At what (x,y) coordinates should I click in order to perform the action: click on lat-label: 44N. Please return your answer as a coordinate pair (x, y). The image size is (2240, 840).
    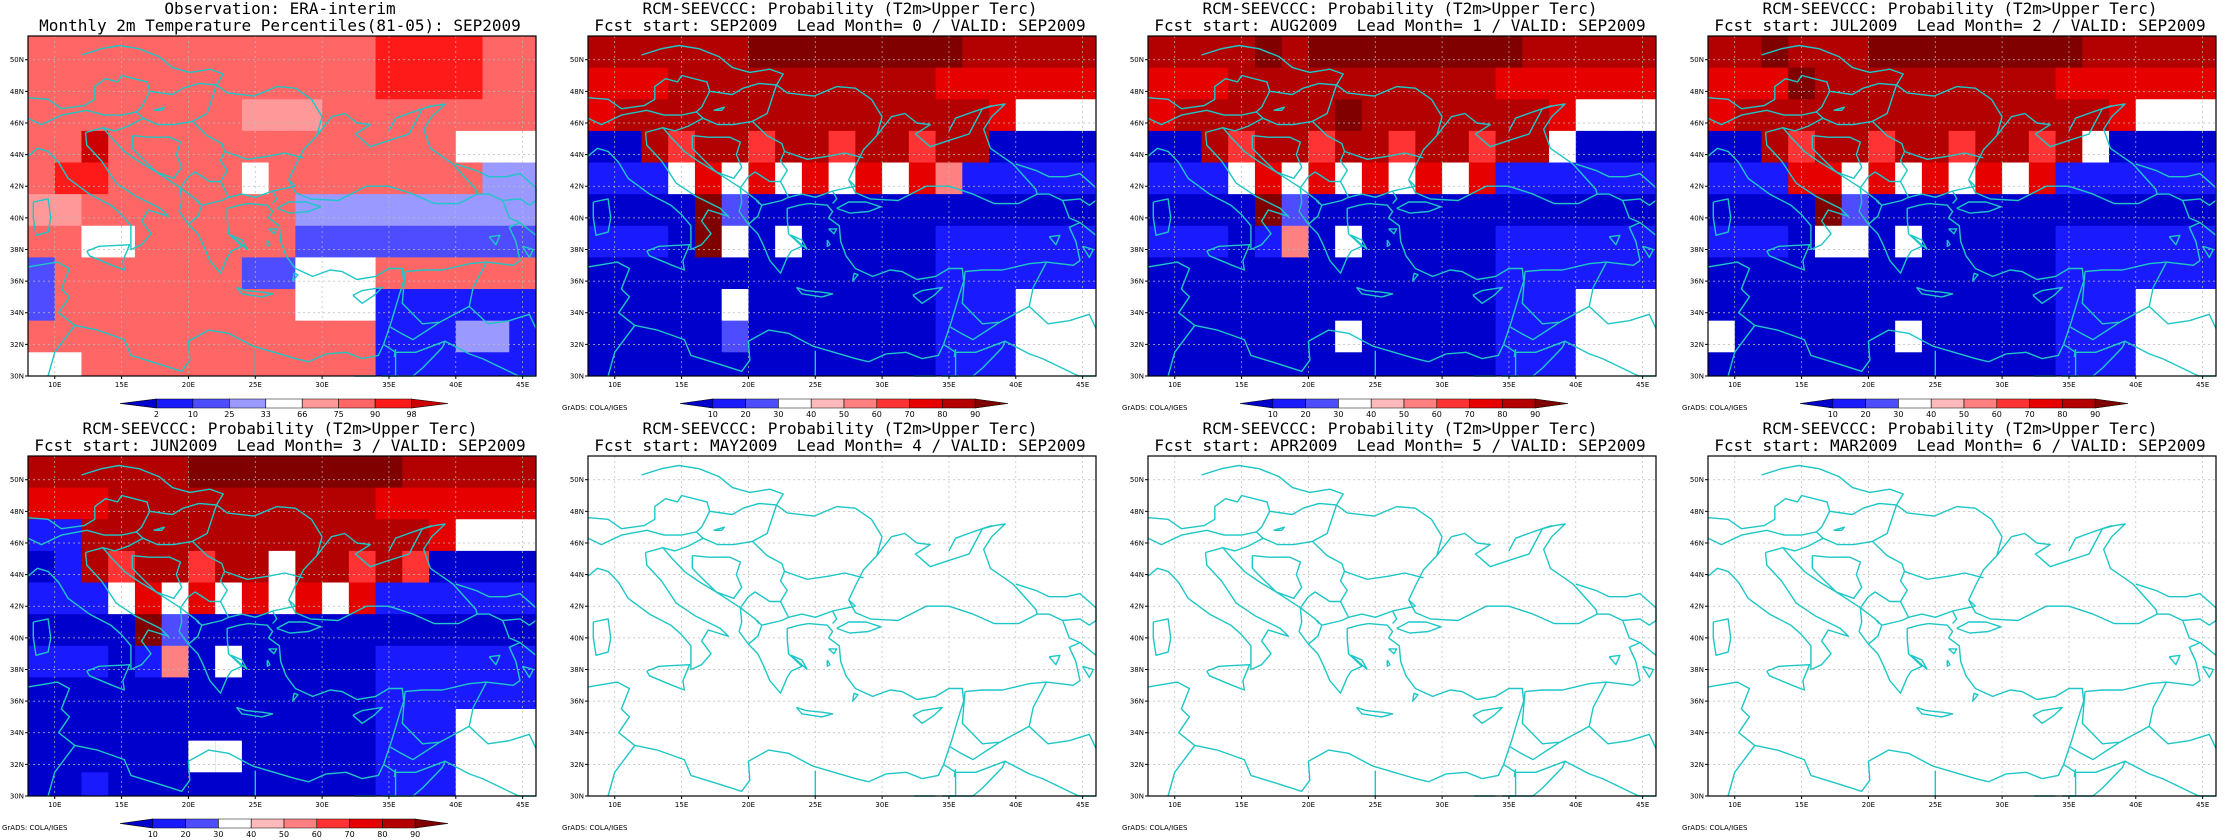
    Looking at the image, I should click on (1697, 575).